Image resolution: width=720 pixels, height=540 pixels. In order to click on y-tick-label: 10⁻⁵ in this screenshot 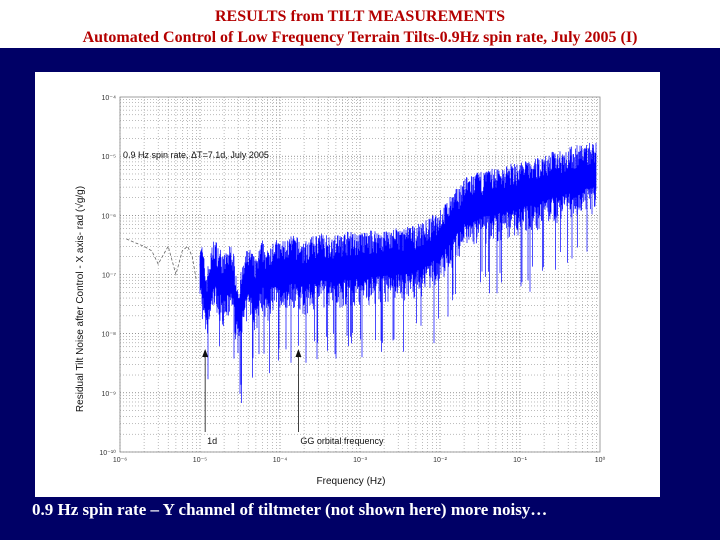, I will do `click(109, 157)`.